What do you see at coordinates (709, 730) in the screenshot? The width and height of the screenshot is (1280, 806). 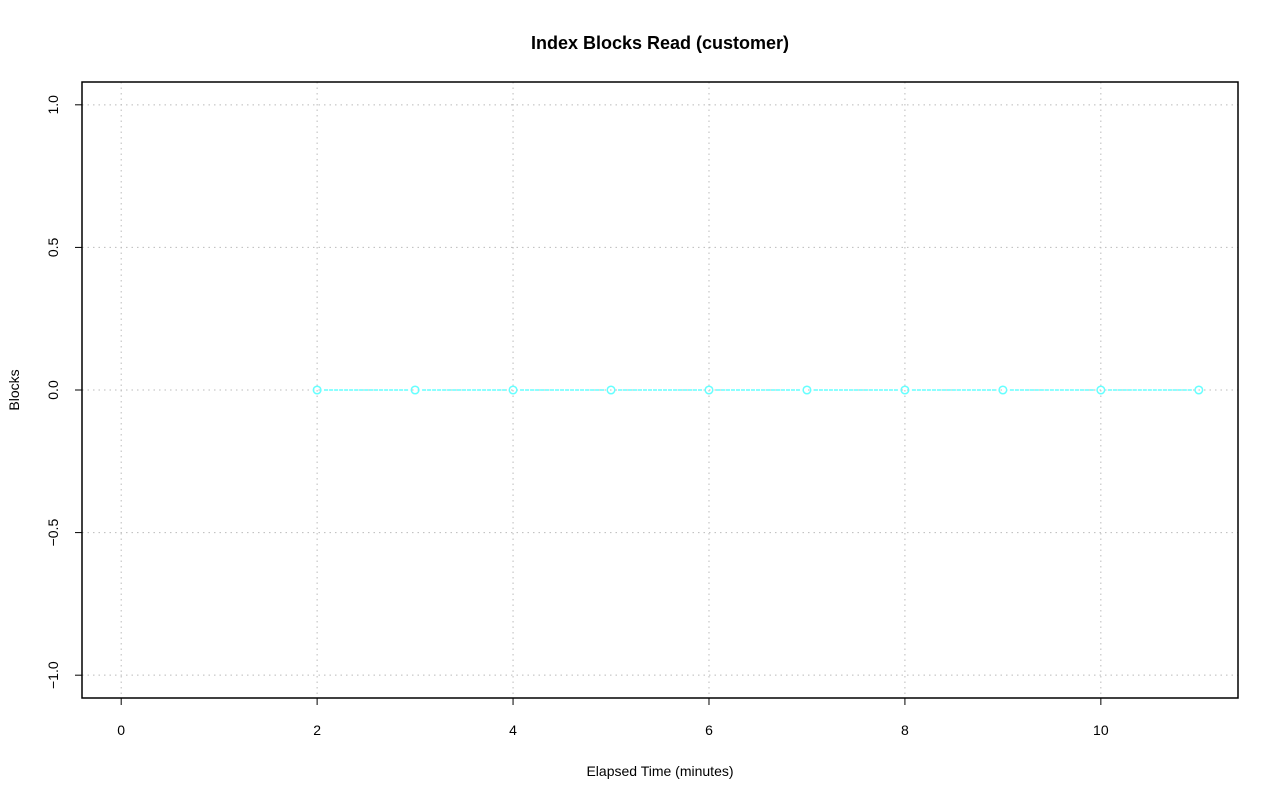 I see `x-tick-label: 6` at bounding box center [709, 730].